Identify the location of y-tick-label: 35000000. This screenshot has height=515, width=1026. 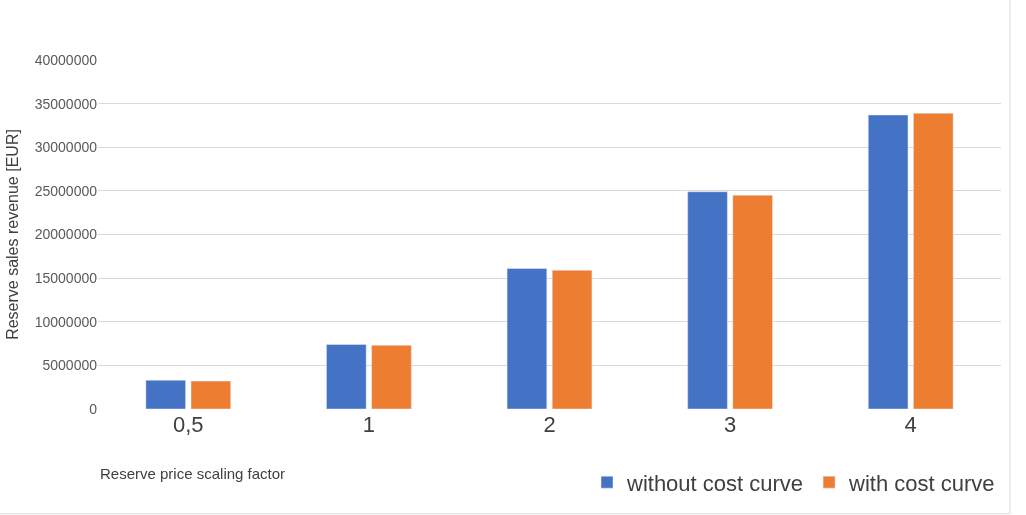
(66, 103).